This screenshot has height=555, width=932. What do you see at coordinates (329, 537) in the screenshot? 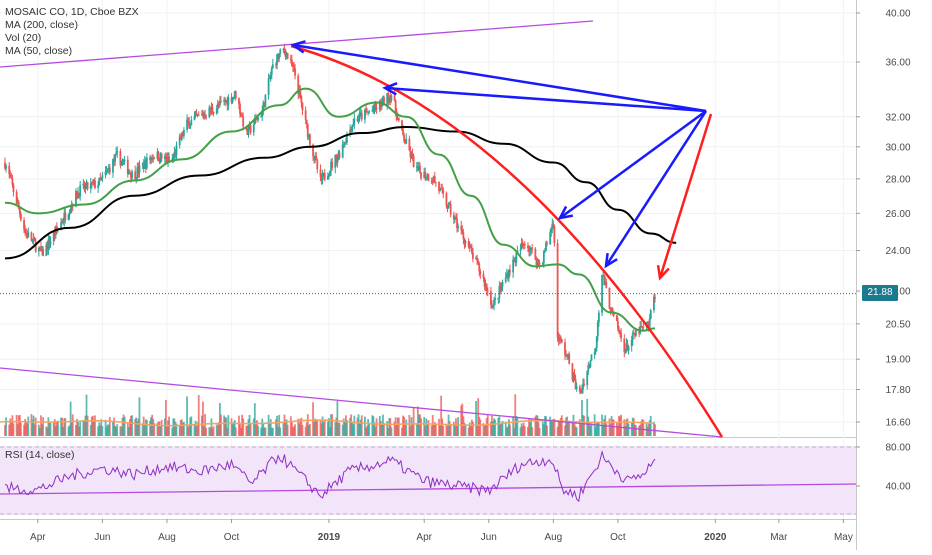
I see `x-tick-label: 2019` at bounding box center [329, 537].